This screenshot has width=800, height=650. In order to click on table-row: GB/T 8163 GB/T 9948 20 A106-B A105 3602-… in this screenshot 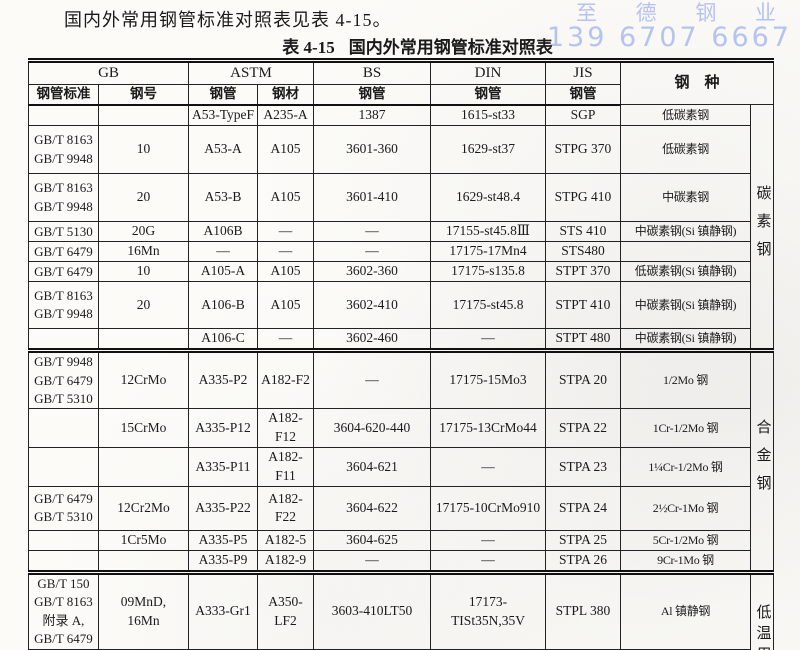, I will do `click(401, 305)`.